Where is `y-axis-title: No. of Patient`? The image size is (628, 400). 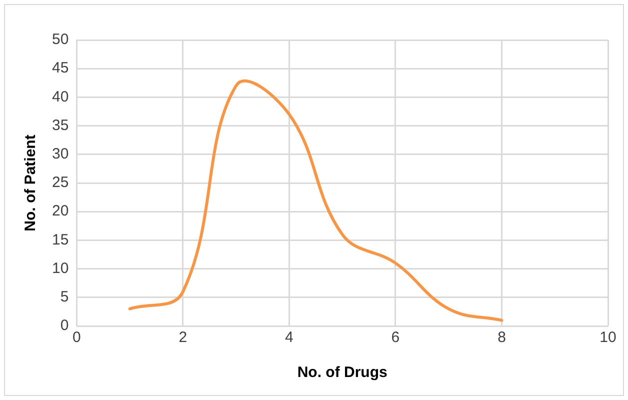
y-axis-title: No. of Patient is located at coordinates (31, 183).